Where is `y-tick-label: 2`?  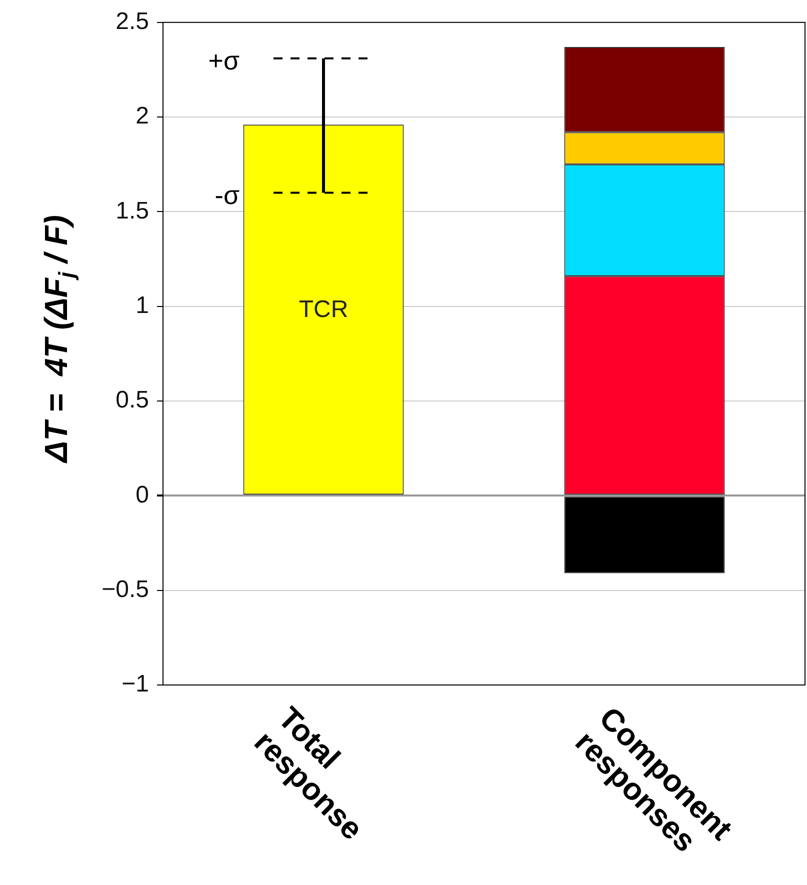
y-tick-label: 2 is located at coordinates (142, 116).